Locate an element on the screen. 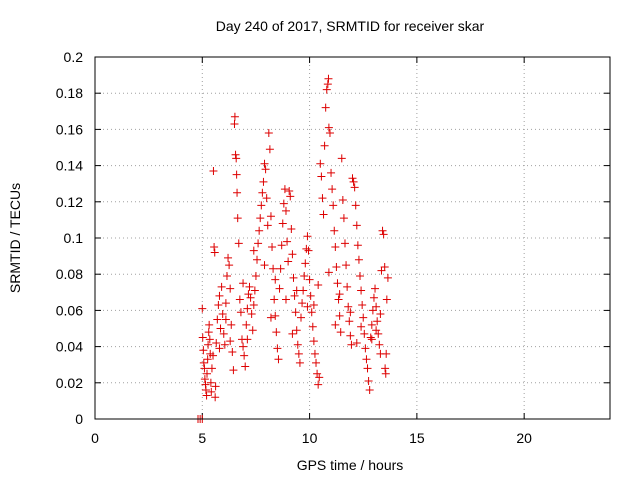 Image resolution: width=640 pixels, height=480 pixels. y-tick-label: 0.12 is located at coordinates (69, 202).